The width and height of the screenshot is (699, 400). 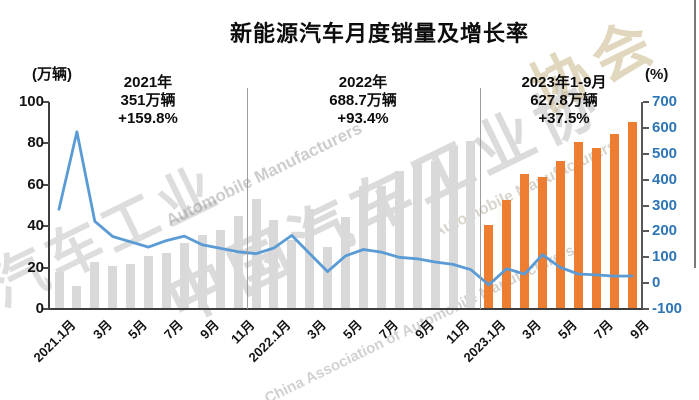 I want to click on left-axis-tick-label: 0, so click(x=39, y=308).